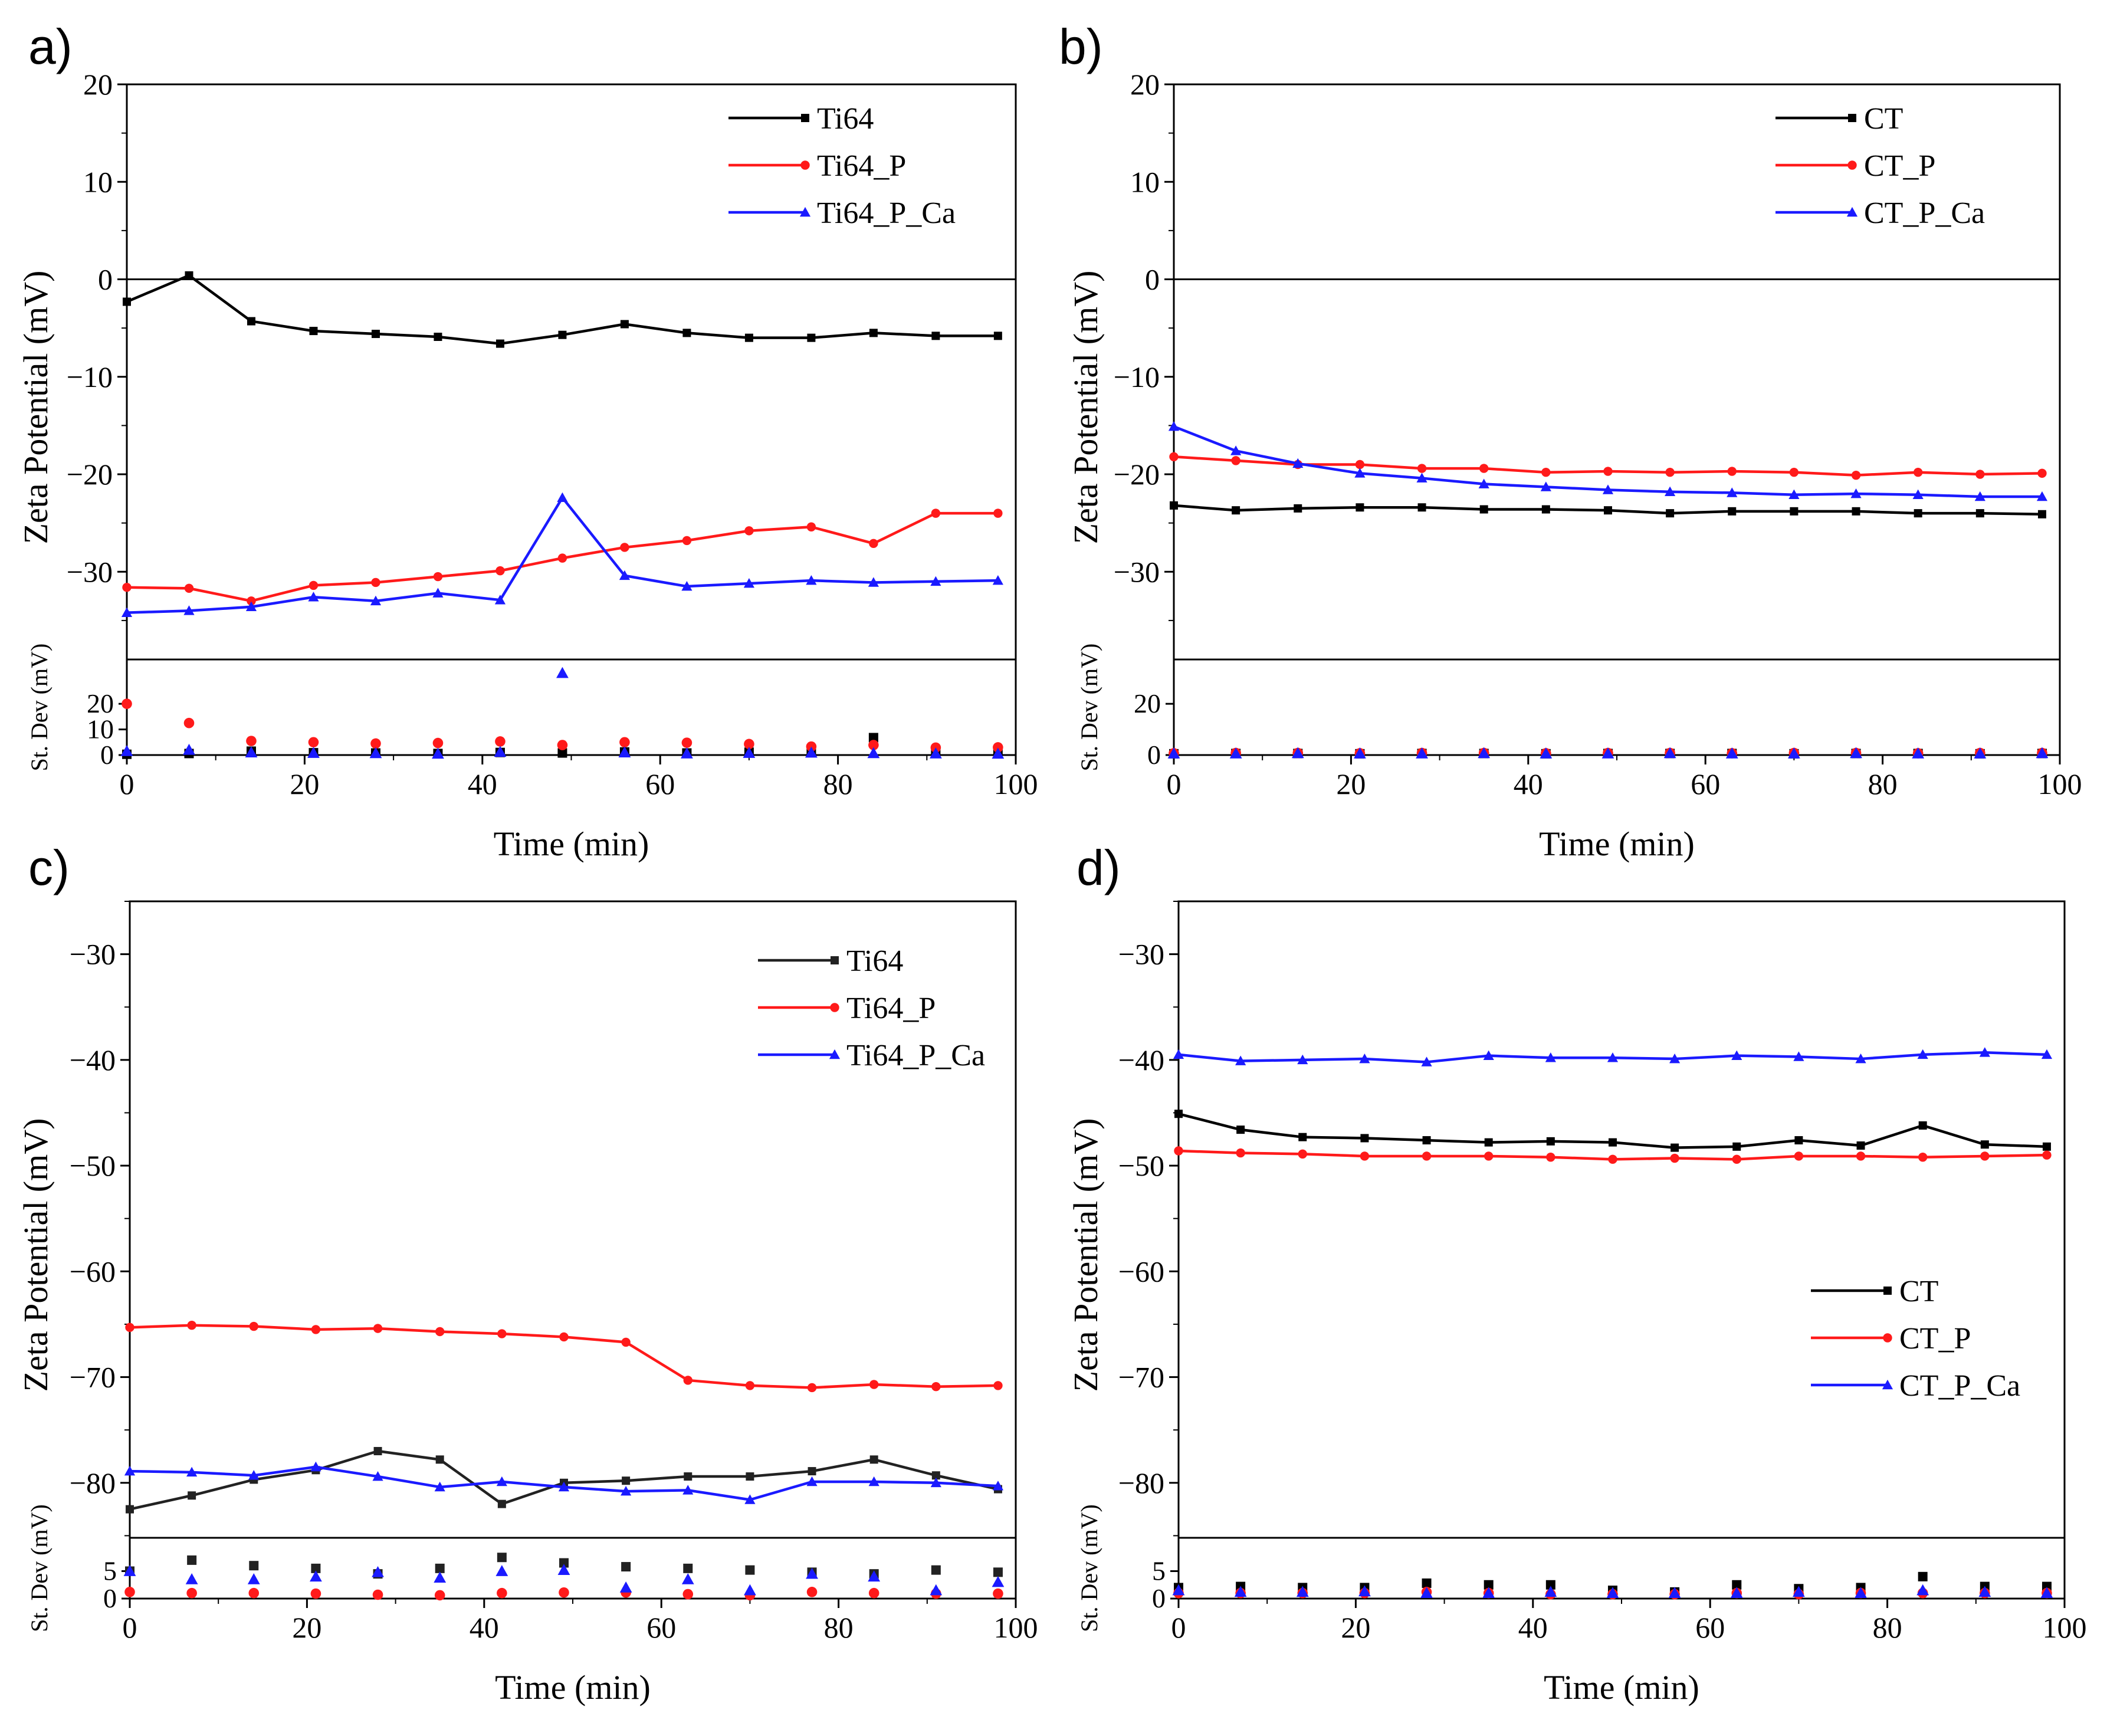  What do you see at coordinates (891, 1008) in the screenshot?
I see `legend-label: Ti64_P` at bounding box center [891, 1008].